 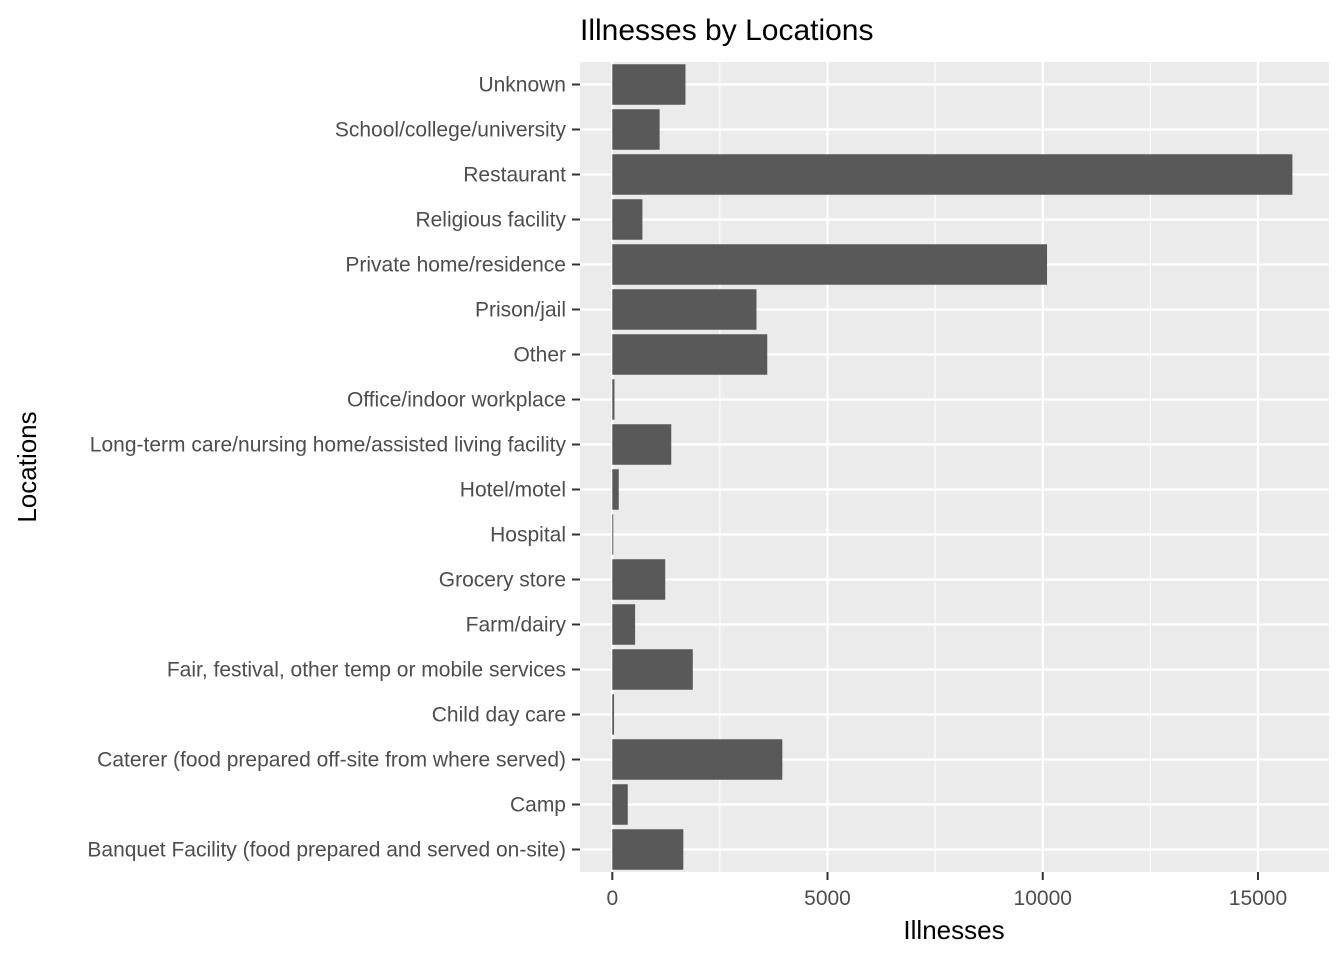 What do you see at coordinates (490, 220) in the screenshot?
I see `y-tick-label: Religious facility` at bounding box center [490, 220].